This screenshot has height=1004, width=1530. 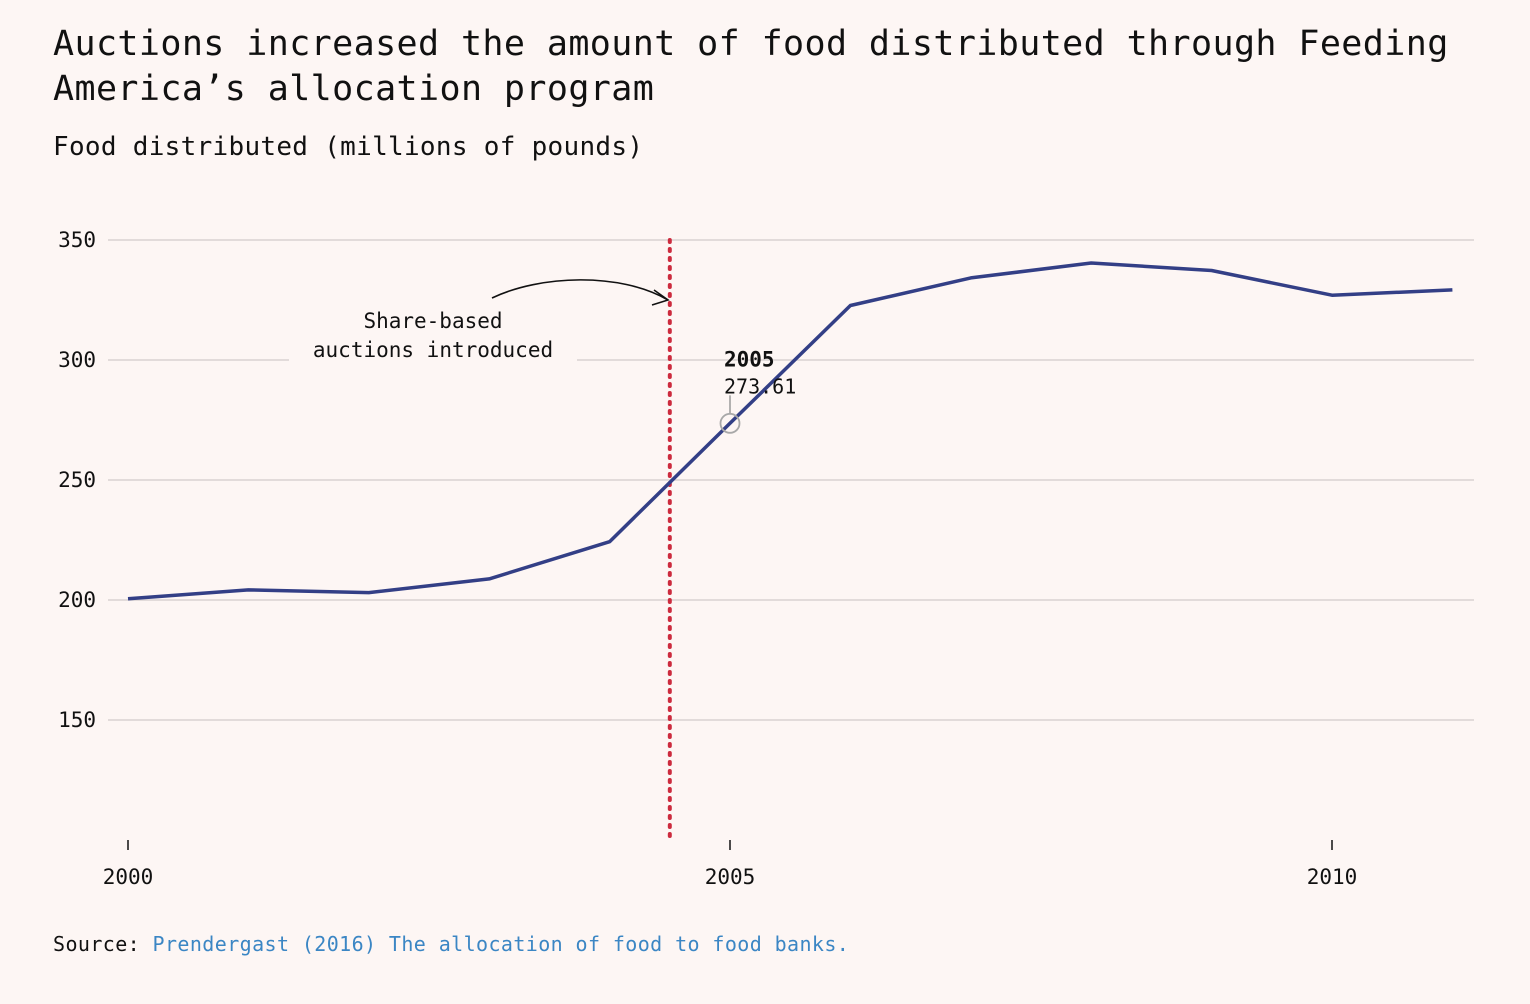 I want to click on y-axis-ticks: 150 200 250 300 350, so click(x=77, y=480).